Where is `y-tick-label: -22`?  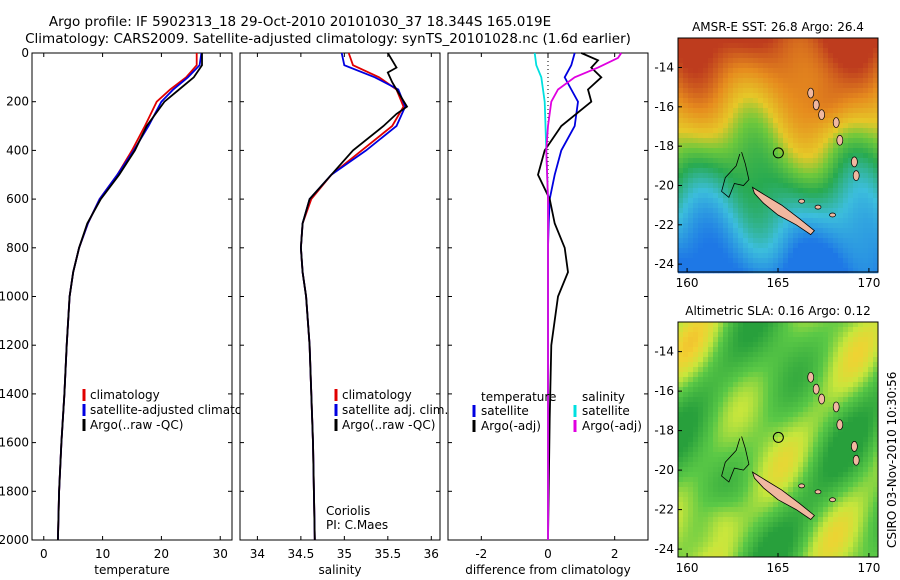 y-tick-label: -22 is located at coordinates (664, 510).